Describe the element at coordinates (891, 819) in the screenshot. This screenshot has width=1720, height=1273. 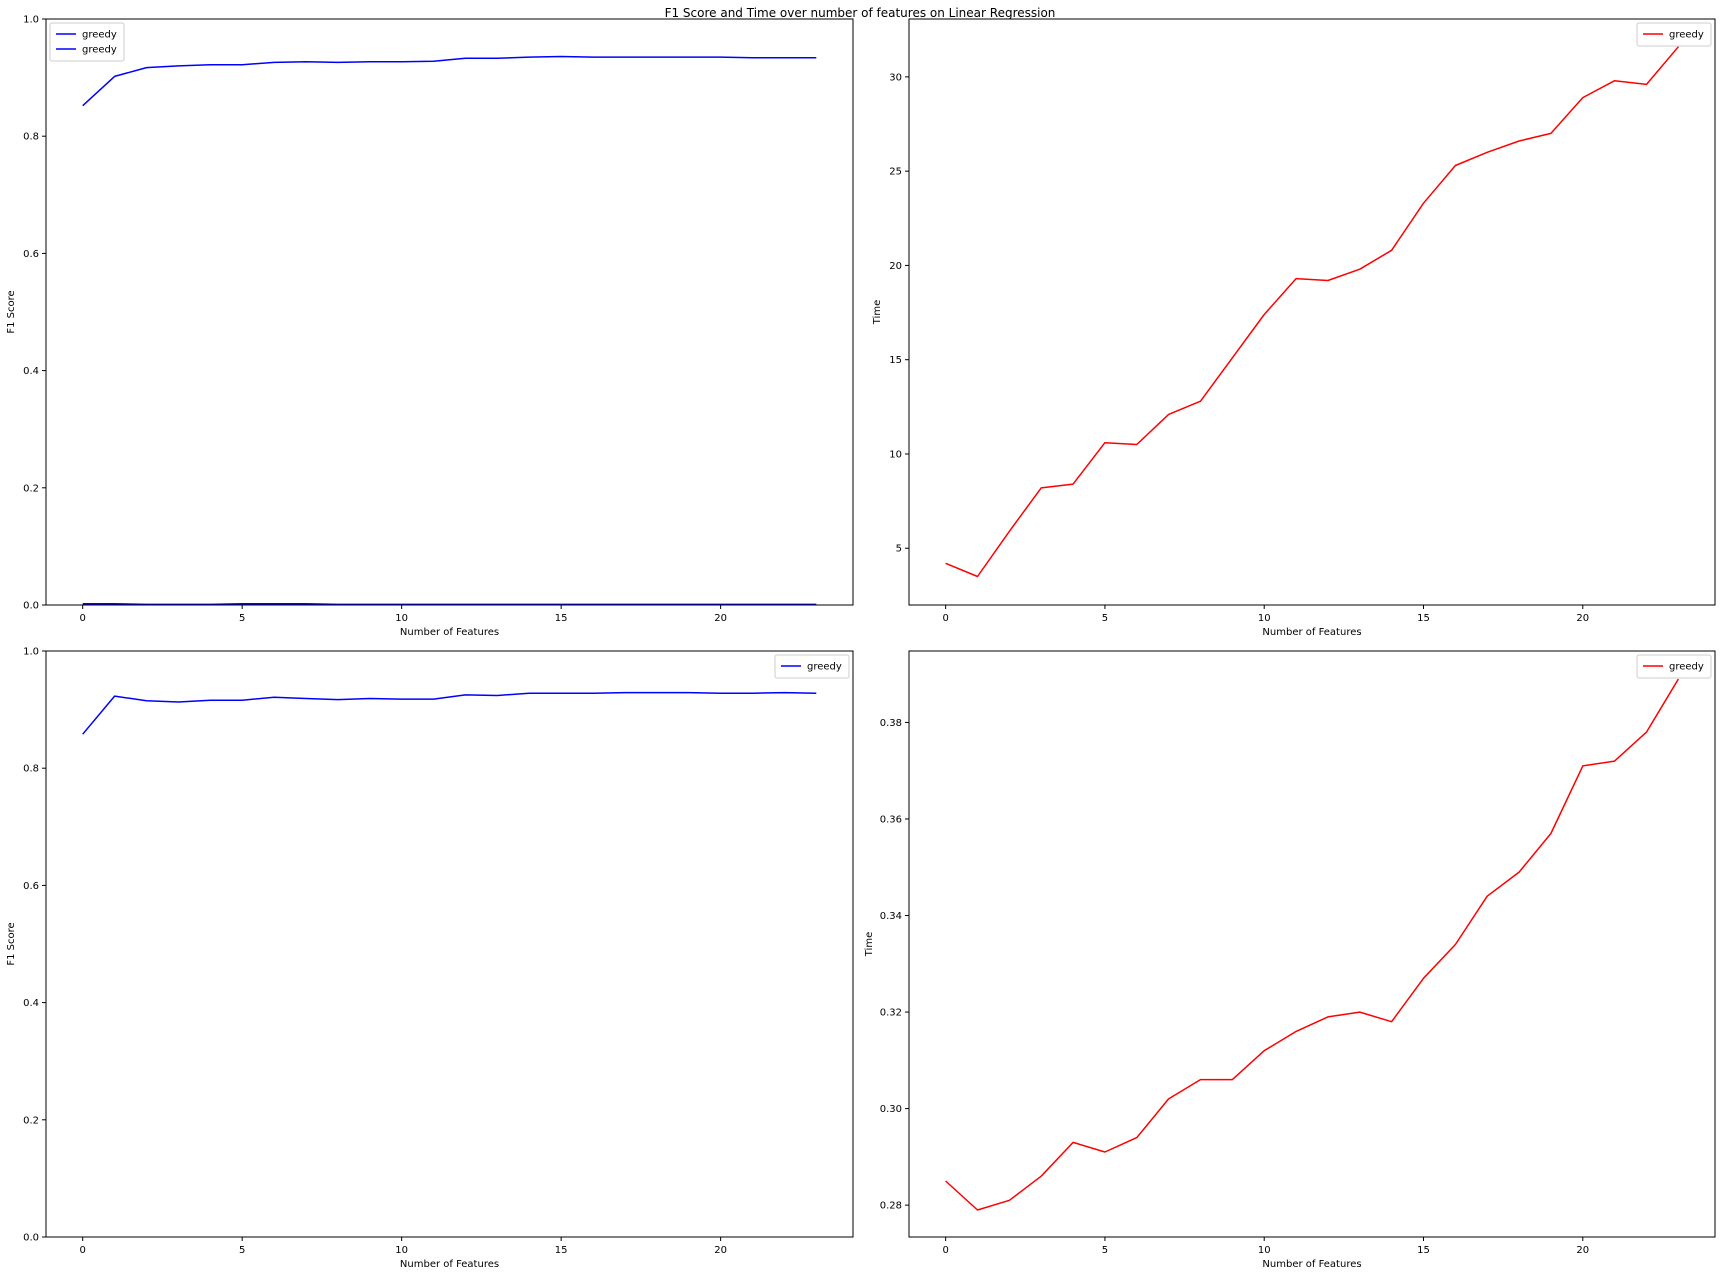
I see `y-tick-label: 0.36` at that location.